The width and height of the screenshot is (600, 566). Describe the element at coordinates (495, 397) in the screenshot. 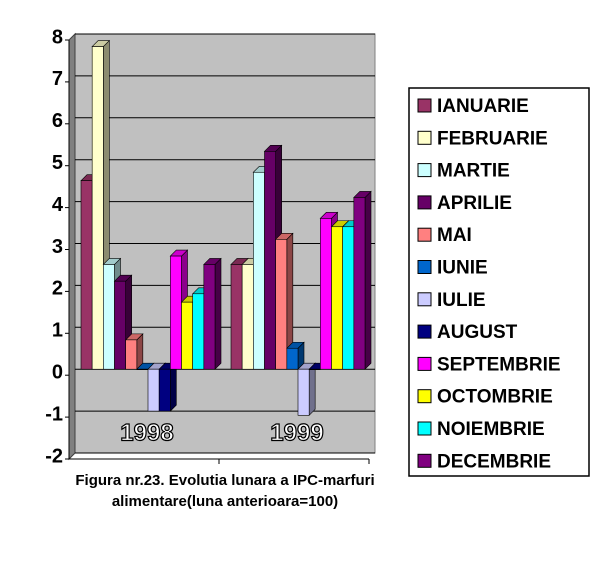

I see `legend-label: OCTOMBRIE` at that location.